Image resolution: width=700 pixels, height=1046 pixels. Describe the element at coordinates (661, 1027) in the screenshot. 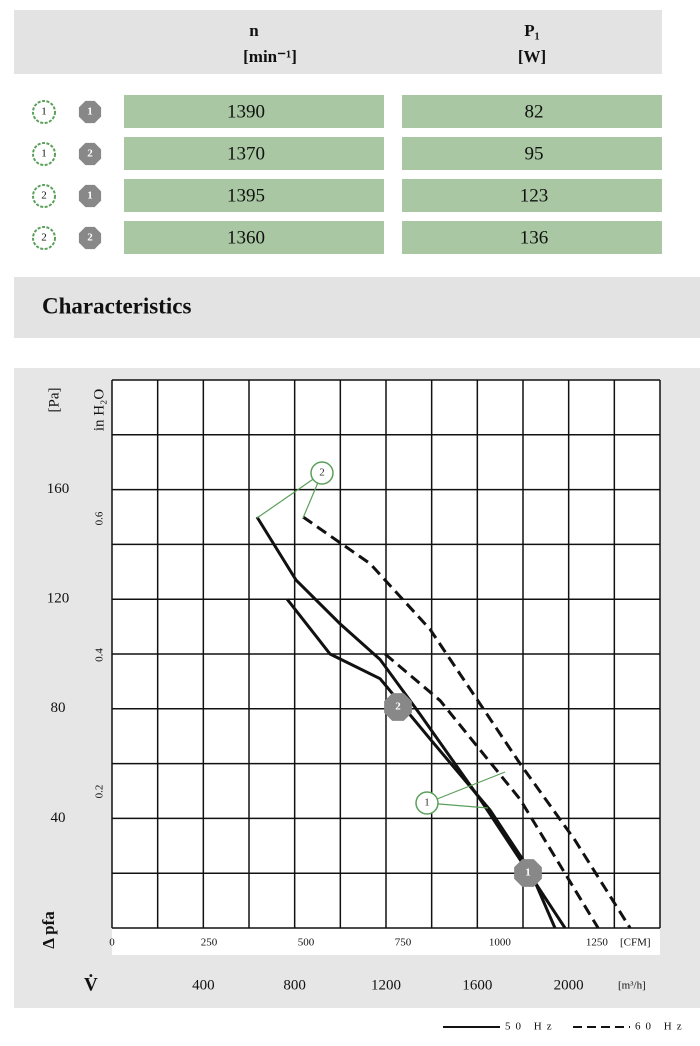

I see `legend-label: 60 Hz` at that location.